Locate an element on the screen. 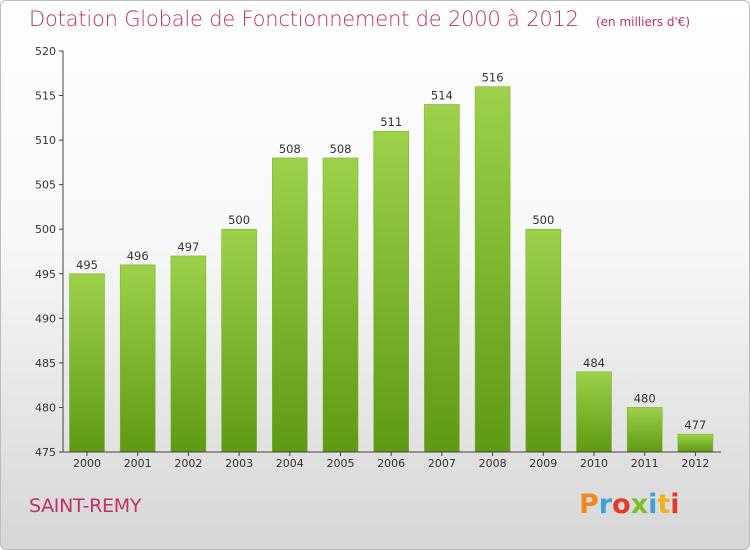 The image size is (750, 550). x-tick-label: 2003 is located at coordinates (239, 463).